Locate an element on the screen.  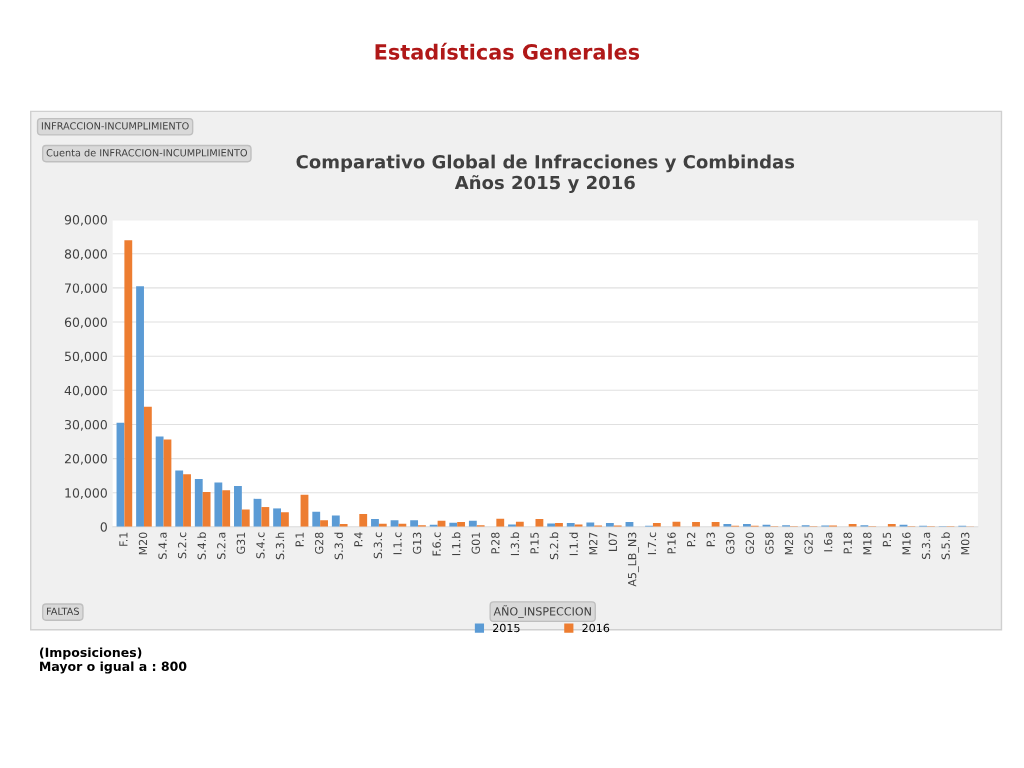
x-tick-label: L07 is located at coordinates (613, 541).